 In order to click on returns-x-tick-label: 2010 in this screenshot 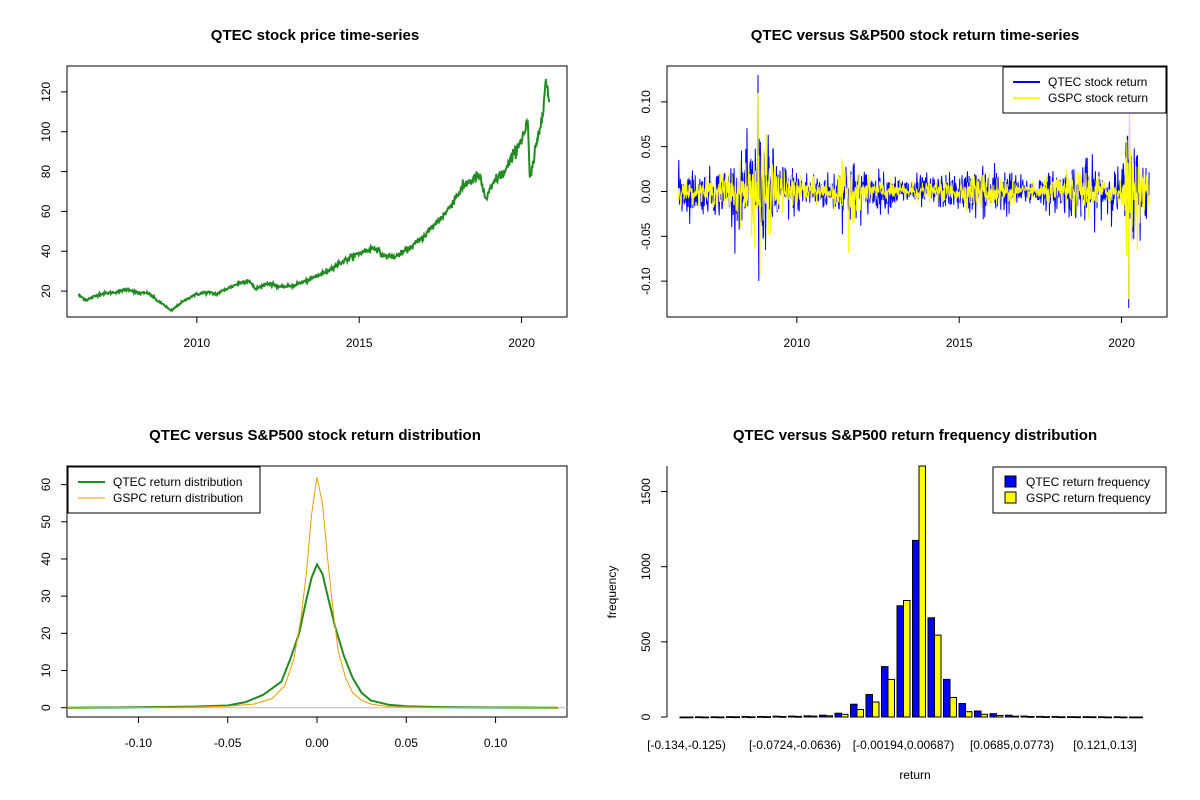, I will do `click(797, 343)`.